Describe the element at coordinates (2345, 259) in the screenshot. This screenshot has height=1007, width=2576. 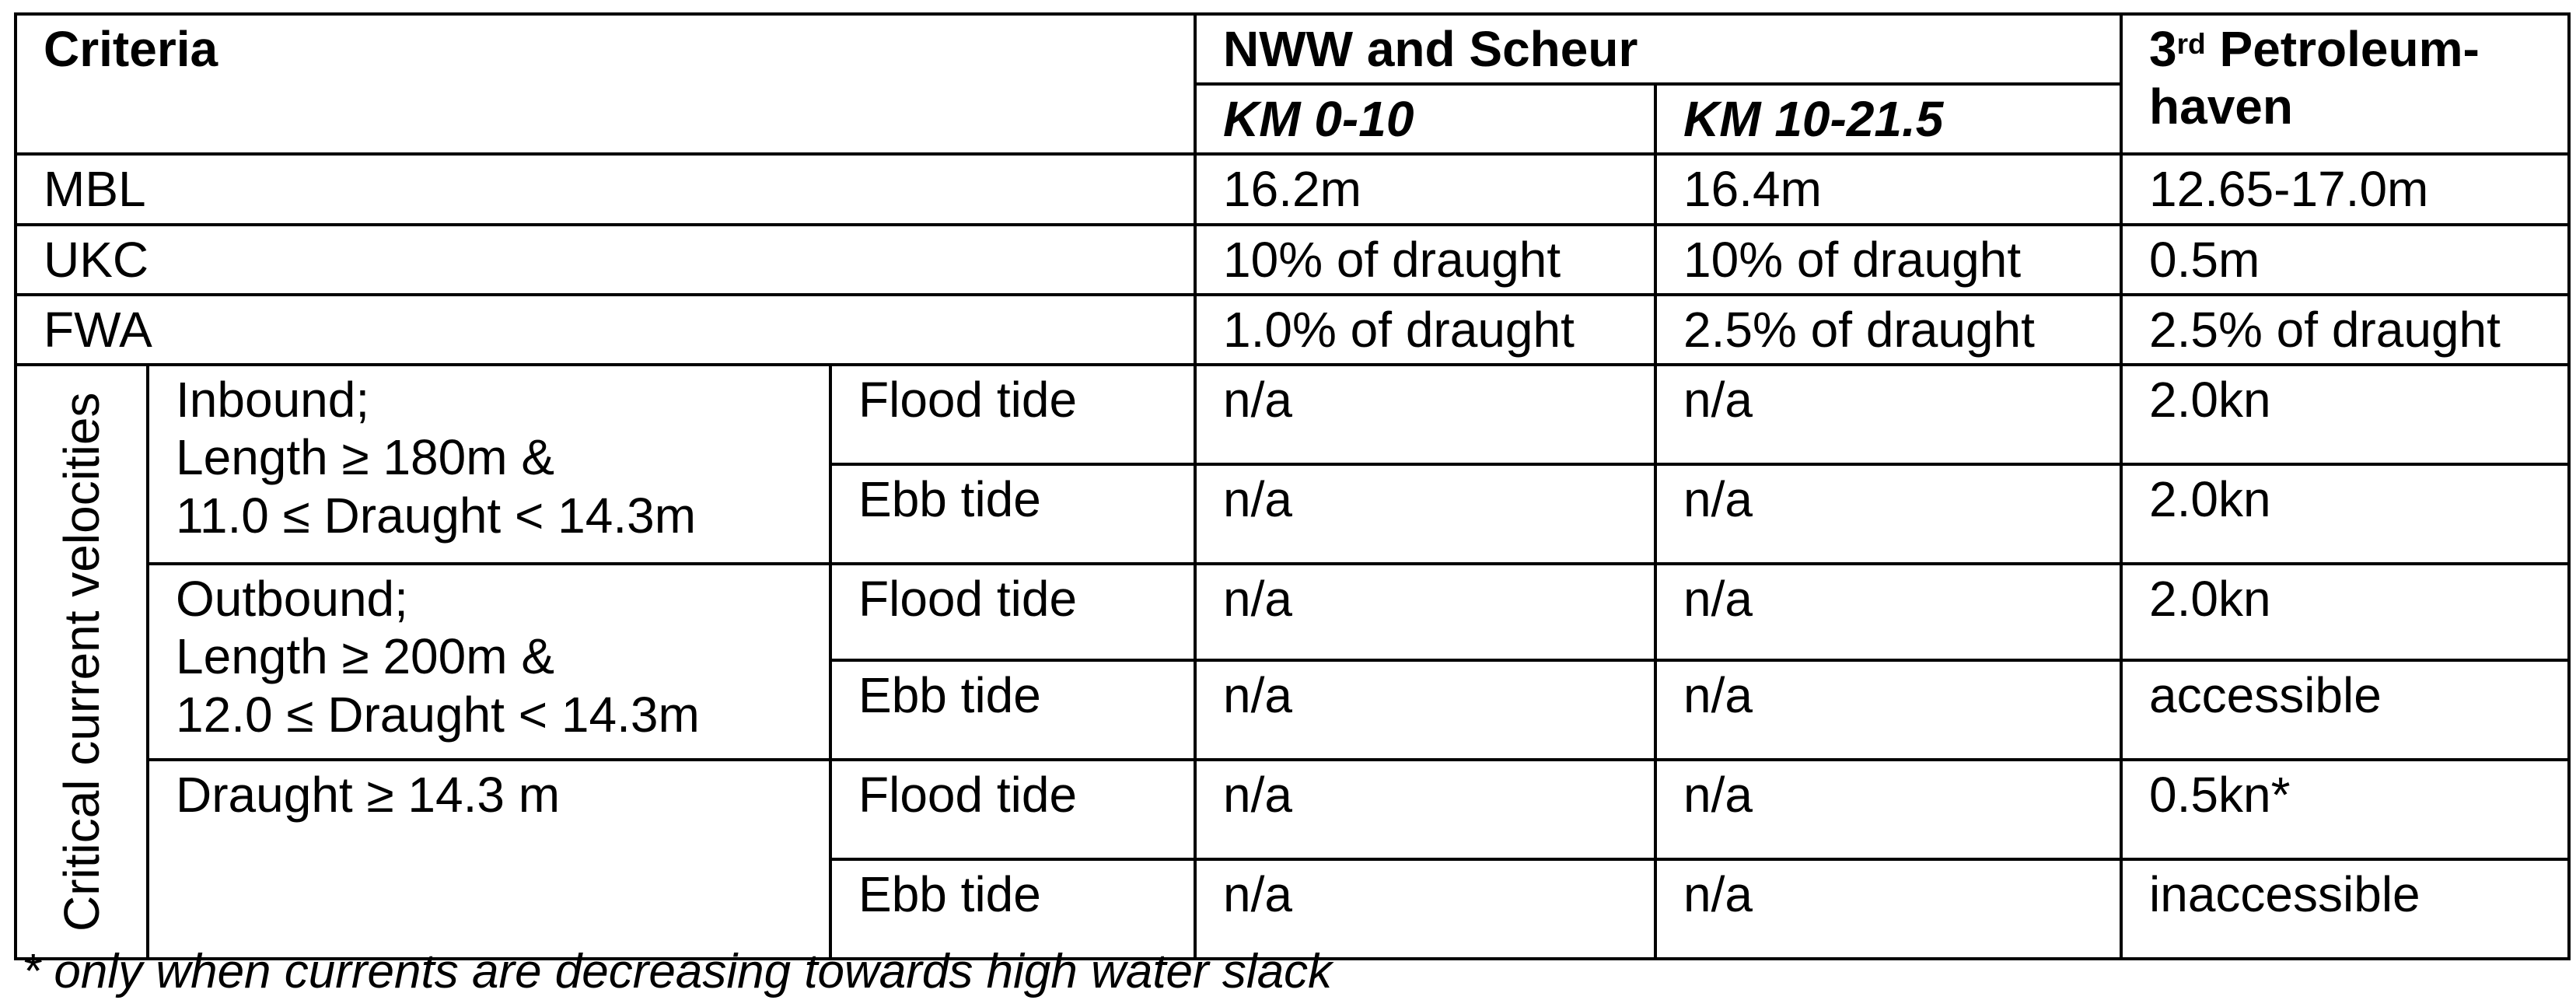
I see `ukc-petroleumhaven: 0.5m` at that location.